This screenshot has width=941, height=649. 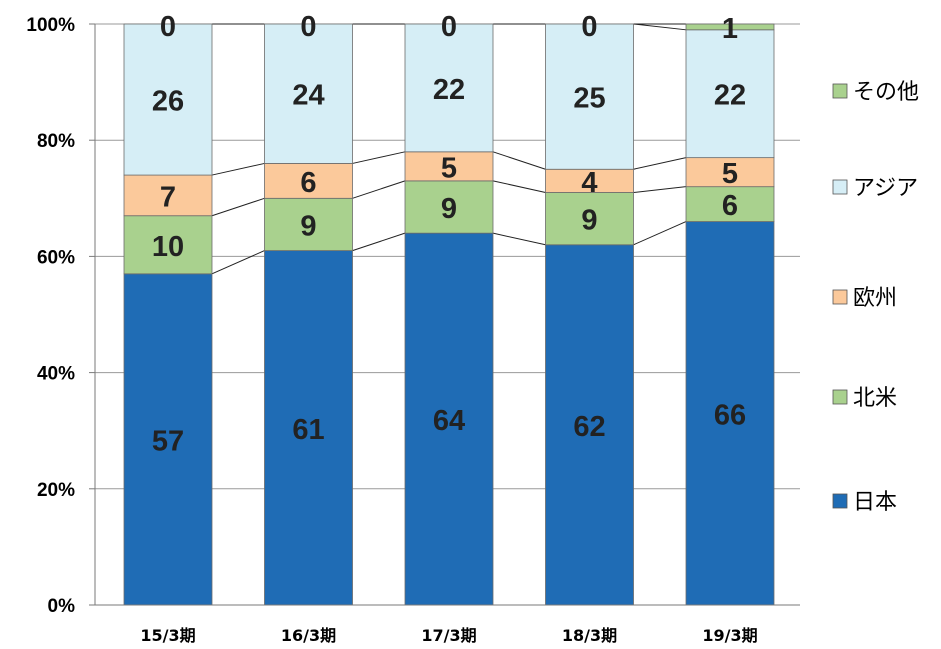 I want to click on data-label: 61, so click(x=308, y=430).